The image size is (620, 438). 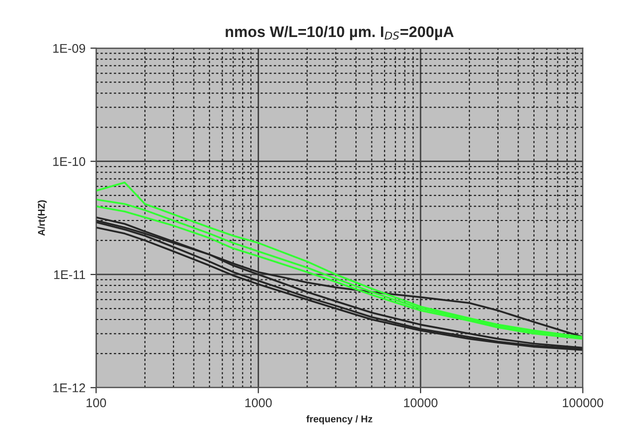 I want to click on y-tick-label: 1E-10, so click(x=69, y=161).